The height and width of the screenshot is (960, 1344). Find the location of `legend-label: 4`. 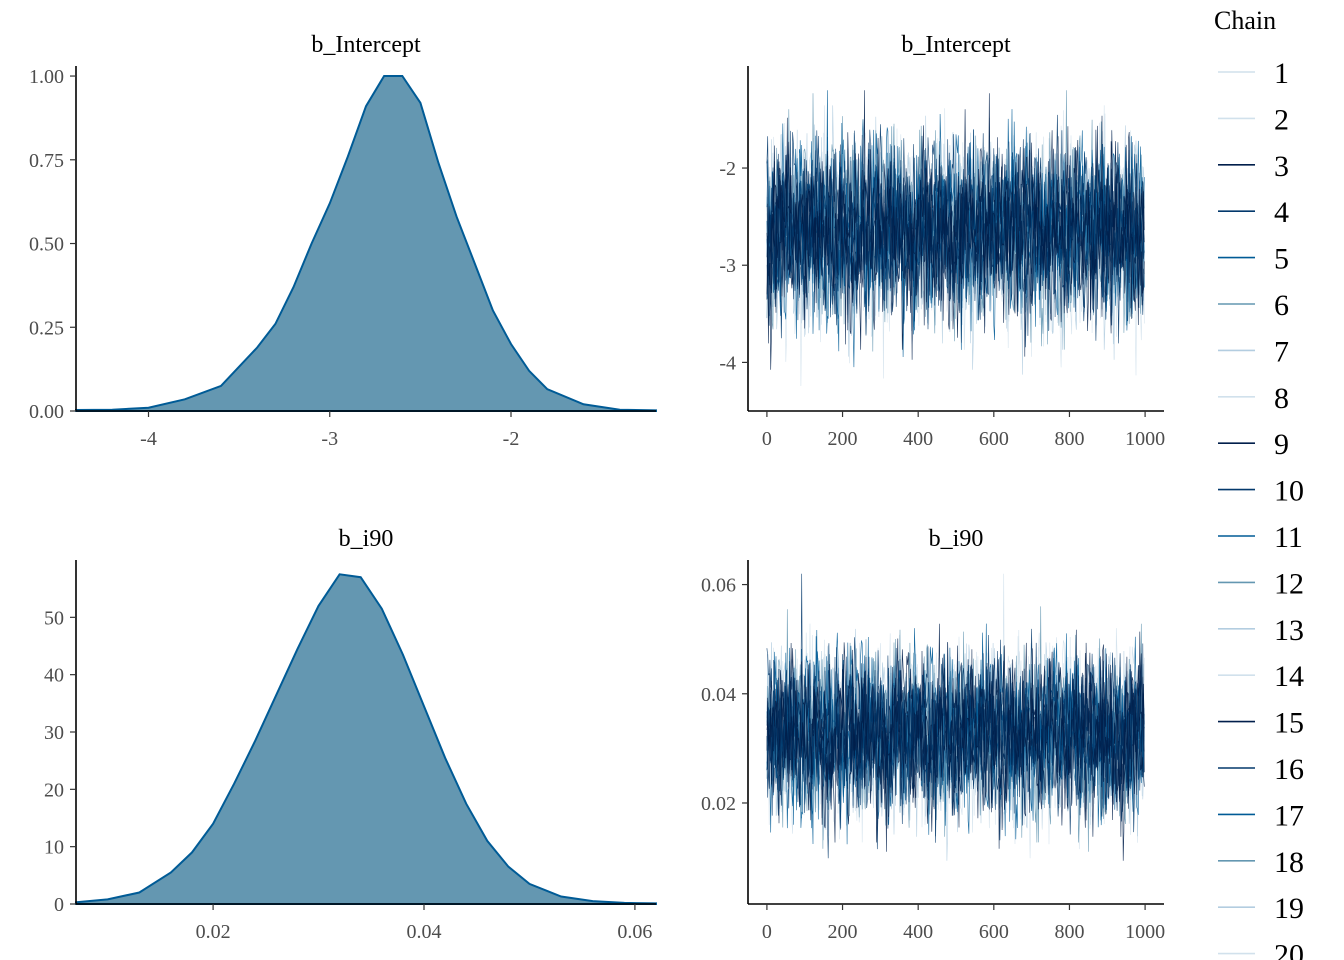

legend-label: 4 is located at coordinates (1281, 212).